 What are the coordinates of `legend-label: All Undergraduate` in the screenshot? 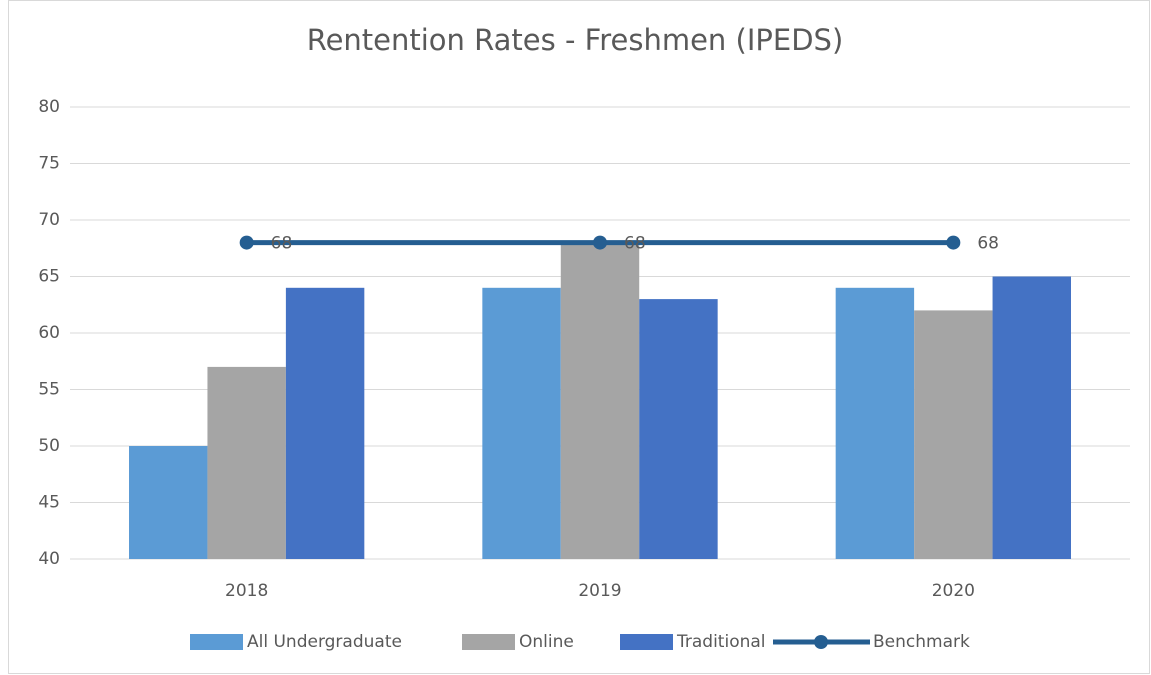 It's located at (324, 642).